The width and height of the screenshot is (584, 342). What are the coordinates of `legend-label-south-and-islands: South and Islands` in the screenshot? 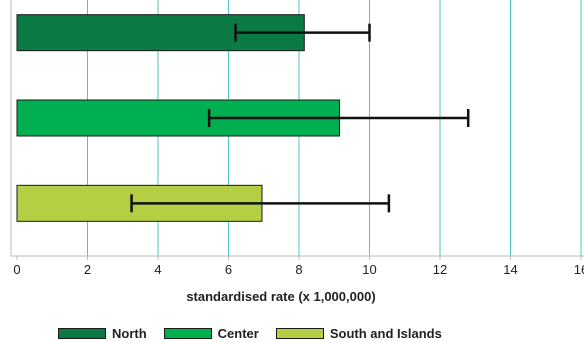 It's located at (385, 333).